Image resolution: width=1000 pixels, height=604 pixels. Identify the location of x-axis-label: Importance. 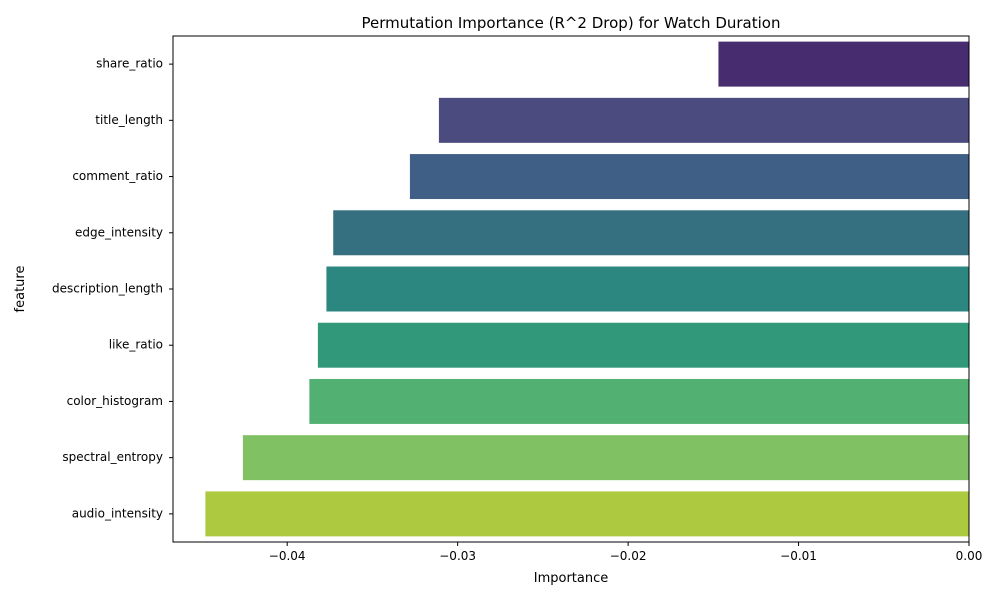
(571, 578).